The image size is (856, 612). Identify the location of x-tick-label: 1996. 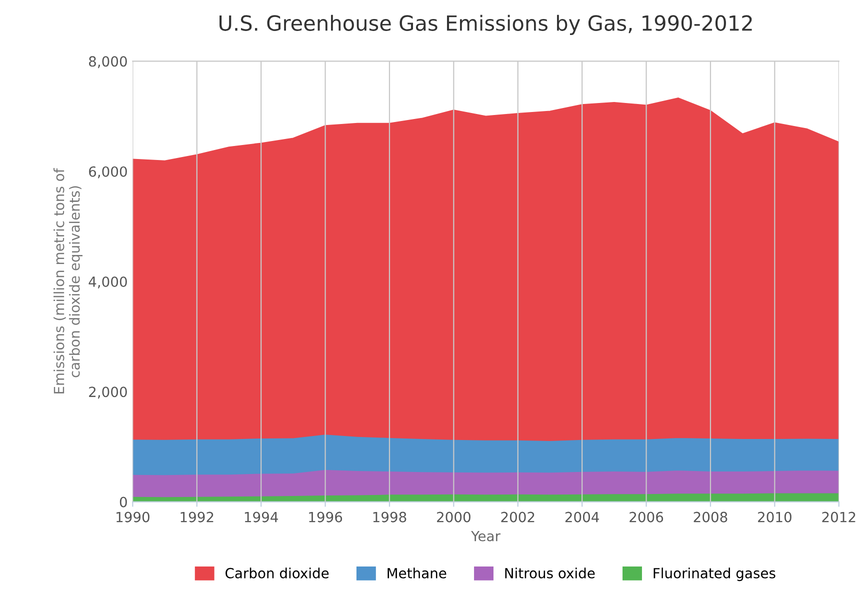
(325, 517).